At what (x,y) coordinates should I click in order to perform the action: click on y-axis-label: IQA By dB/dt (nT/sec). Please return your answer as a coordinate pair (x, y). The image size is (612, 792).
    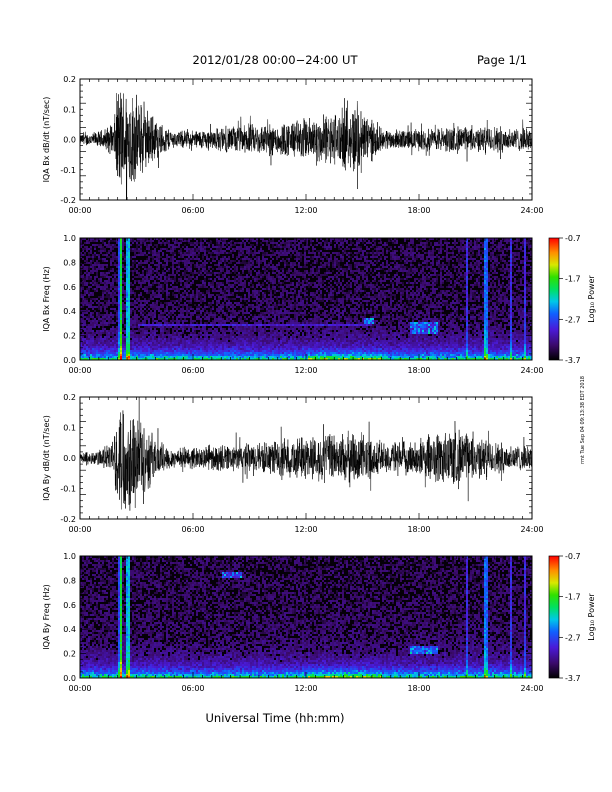
    Looking at the image, I should click on (46, 458).